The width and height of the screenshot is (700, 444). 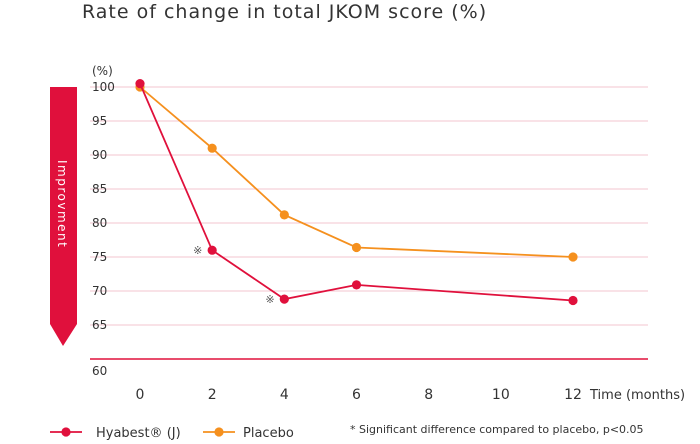 I want to click on y-tick-labels: 60 65 70 75 80 85 90 95 100, so click(x=103, y=229).